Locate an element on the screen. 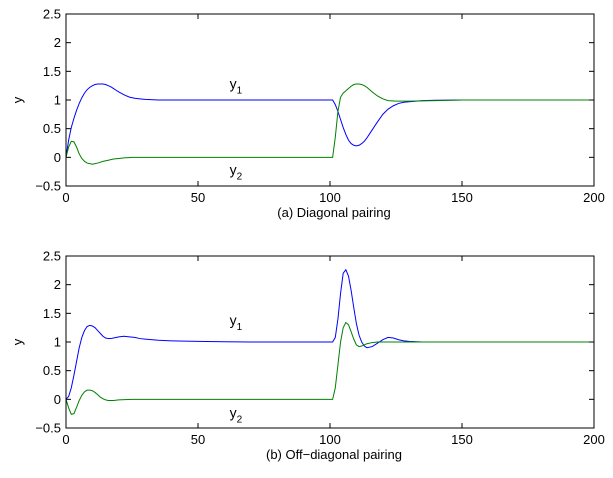 Image resolution: width=613 pixels, height=478 pixels. series-line-y1 is located at coordinates (329, 120).